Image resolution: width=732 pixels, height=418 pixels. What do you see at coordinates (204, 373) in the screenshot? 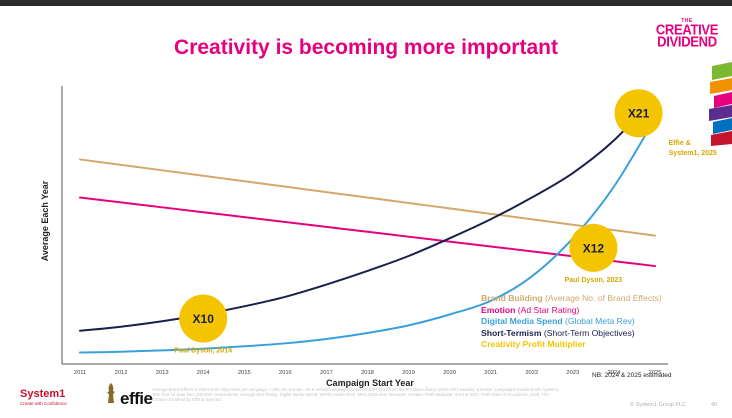
I see `x-tick-label: 2014` at bounding box center [204, 373].